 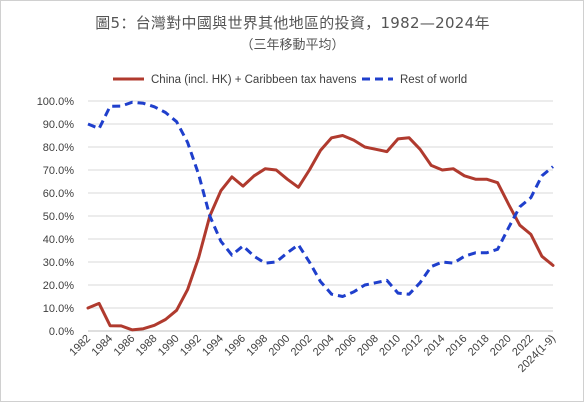 I want to click on y-tick-label: 70.0%, so click(x=58, y=171).